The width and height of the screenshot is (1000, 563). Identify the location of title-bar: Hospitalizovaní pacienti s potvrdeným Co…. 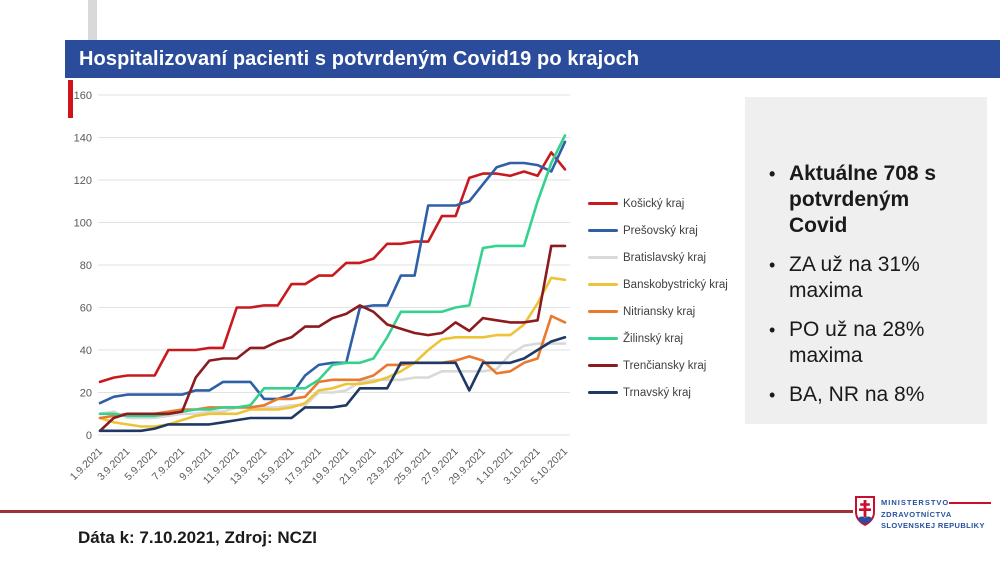
(532, 59).